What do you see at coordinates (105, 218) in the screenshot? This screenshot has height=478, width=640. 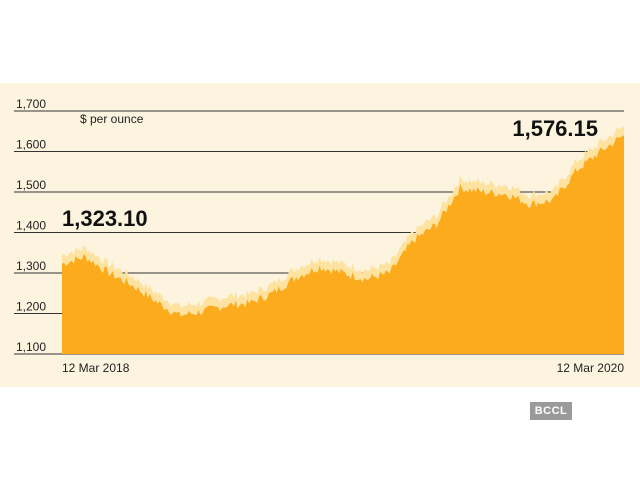 I see `start-value-label: 1,323.10` at bounding box center [105, 218].